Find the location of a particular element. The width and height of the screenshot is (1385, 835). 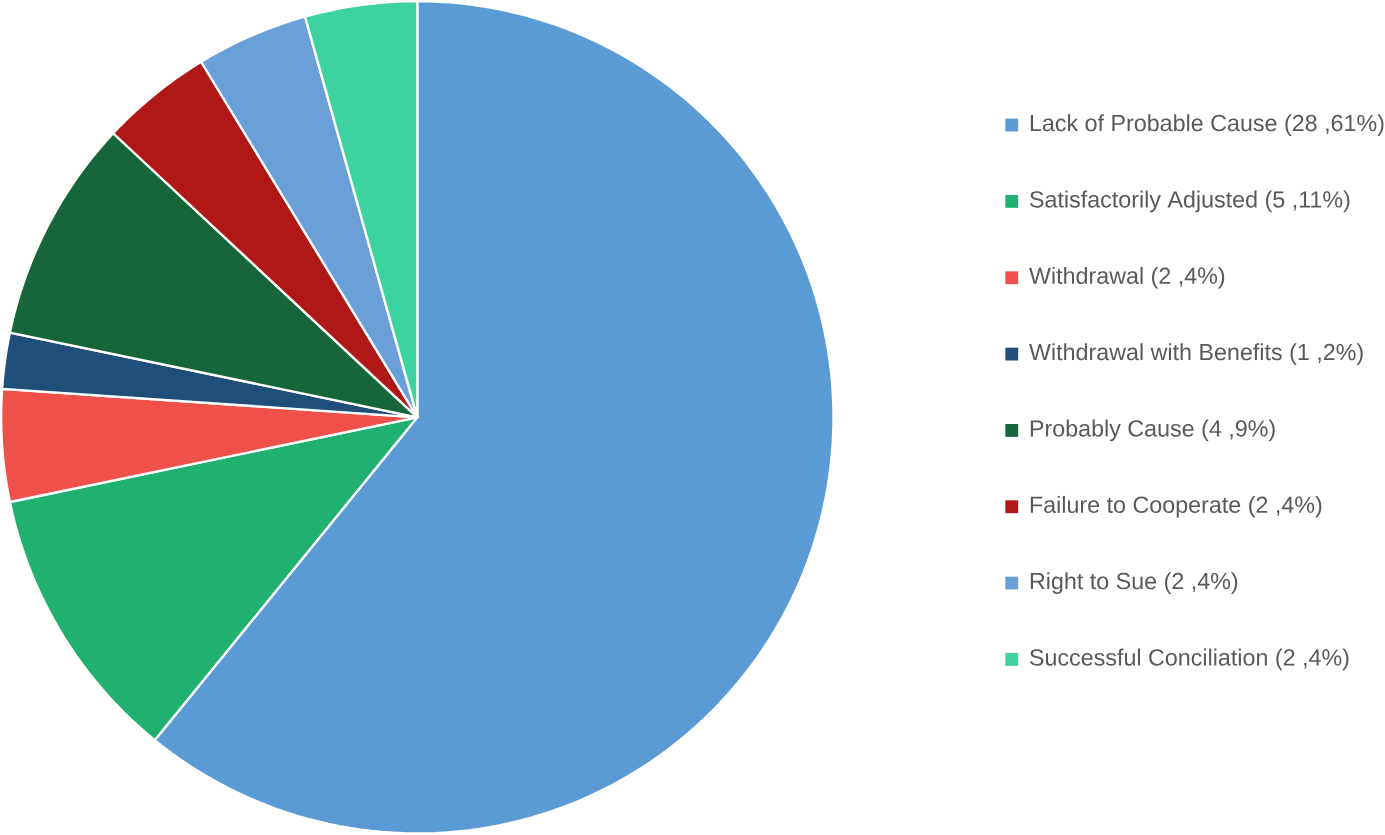

legend-label: Failure to Cooperate (2 ,4%) is located at coordinates (1176, 507).